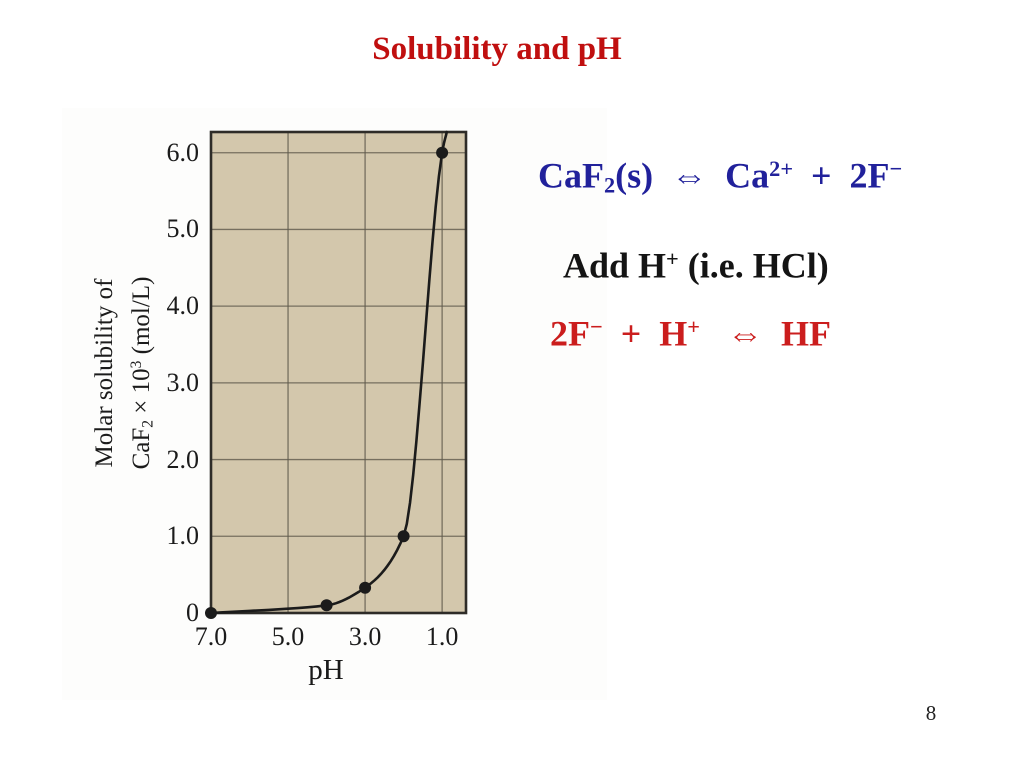 This screenshot has height=768, width=1024. What do you see at coordinates (104, 373) in the screenshot?
I see `y-axis-label-line1: Molar solubility of` at bounding box center [104, 373].